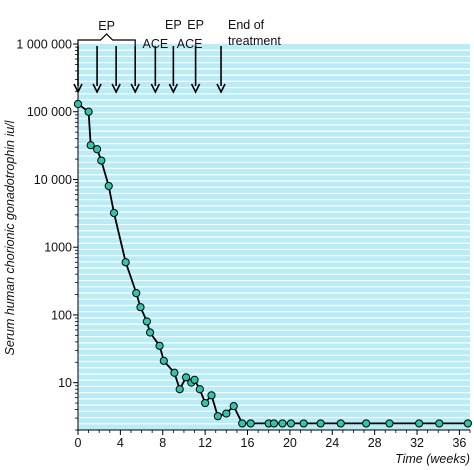 The width and height of the screenshot is (474, 470). What do you see at coordinates (78, 443) in the screenshot?
I see `x-tick-label: 0` at bounding box center [78, 443].